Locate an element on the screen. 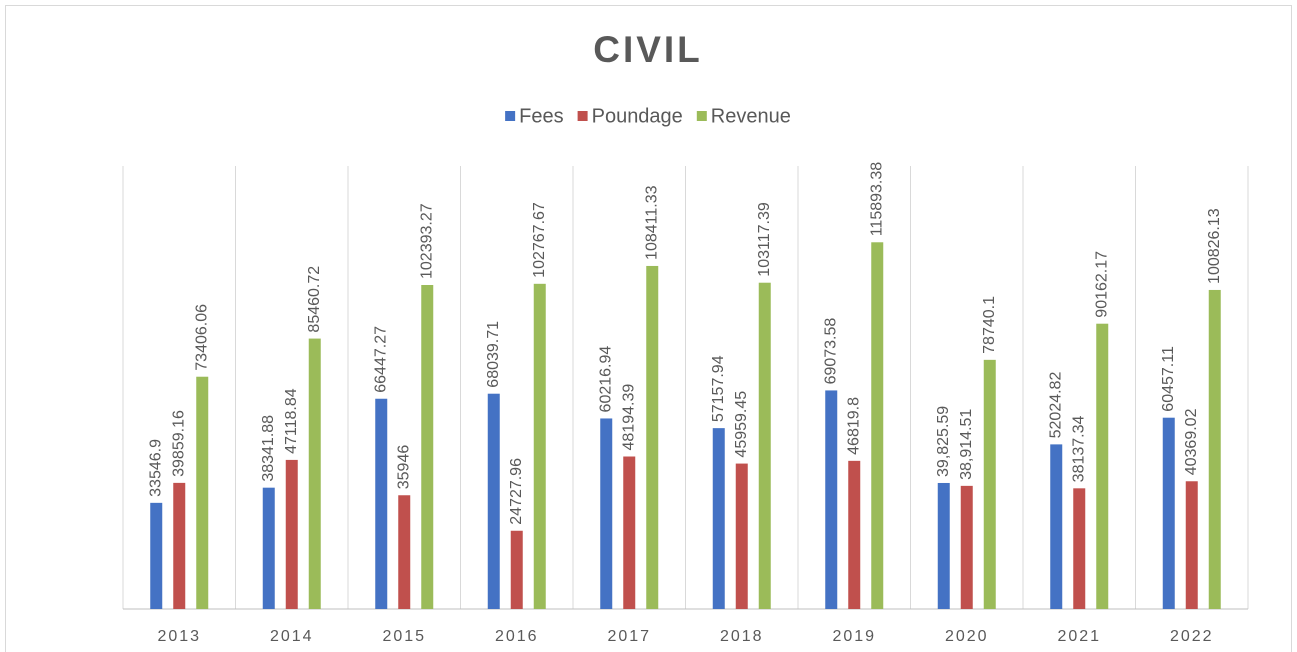 The height and width of the screenshot is (652, 1297). data-label: 85460.72 is located at coordinates (314, 299).